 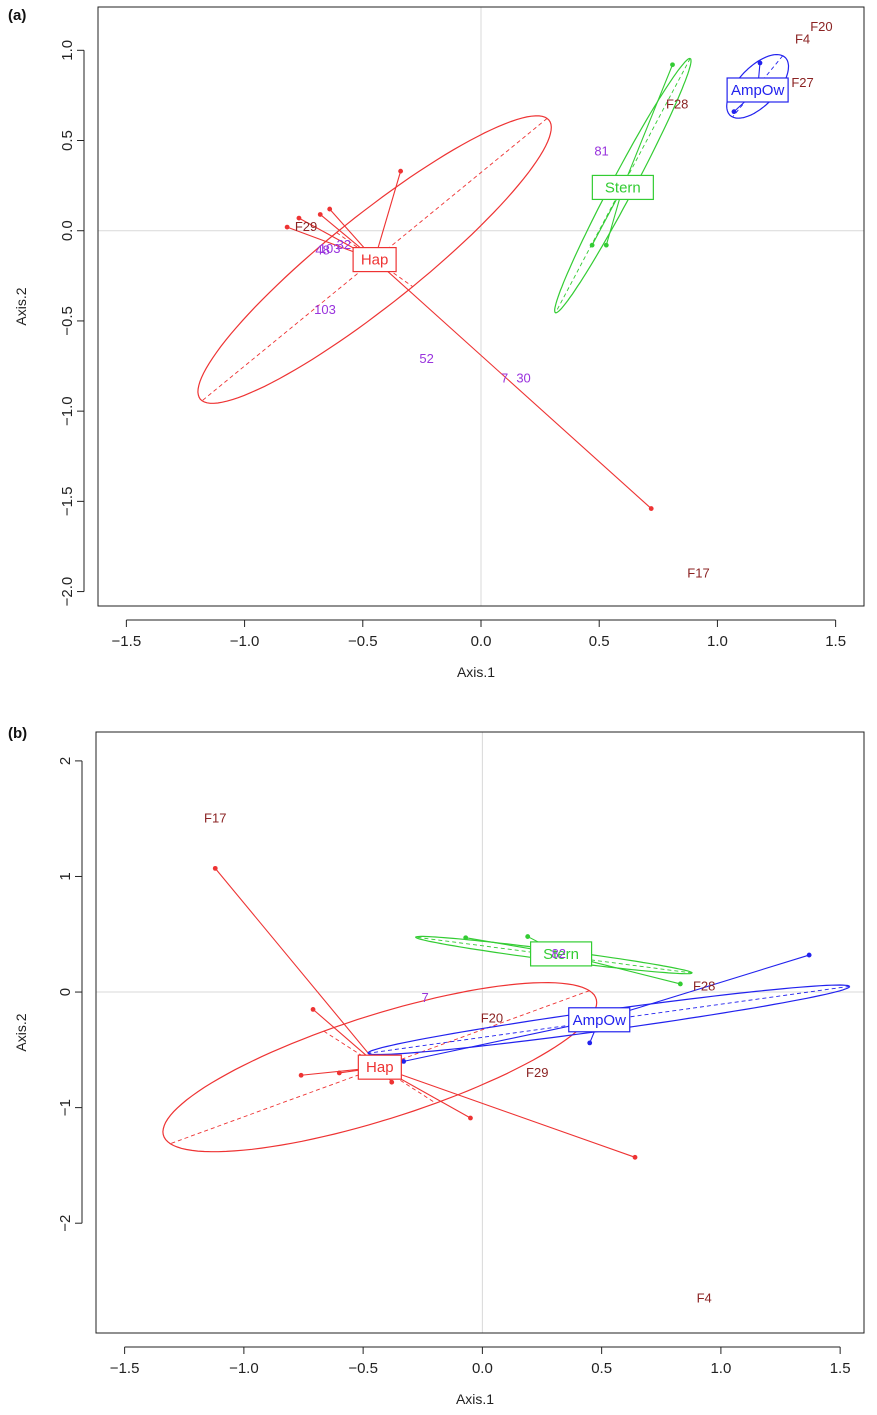 What do you see at coordinates (802, 82) in the screenshot?
I see `family-label: F27` at bounding box center [802, 82].